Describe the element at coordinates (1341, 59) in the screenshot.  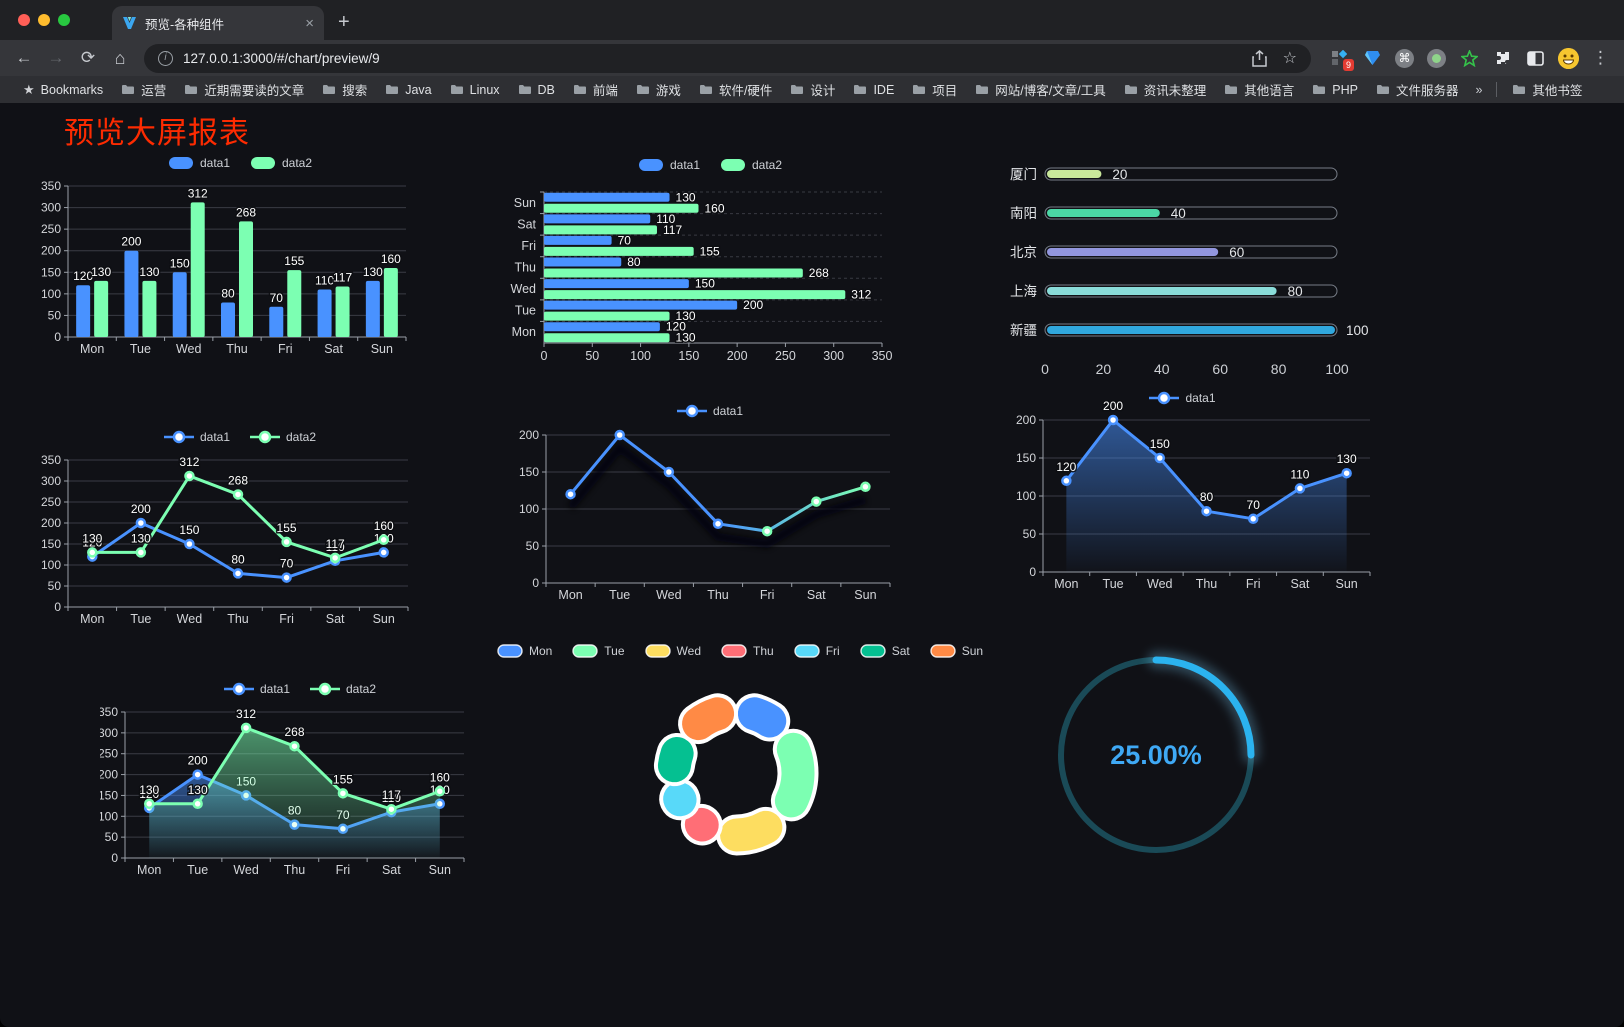
I see `extension-grid-icon: 9` at that location.